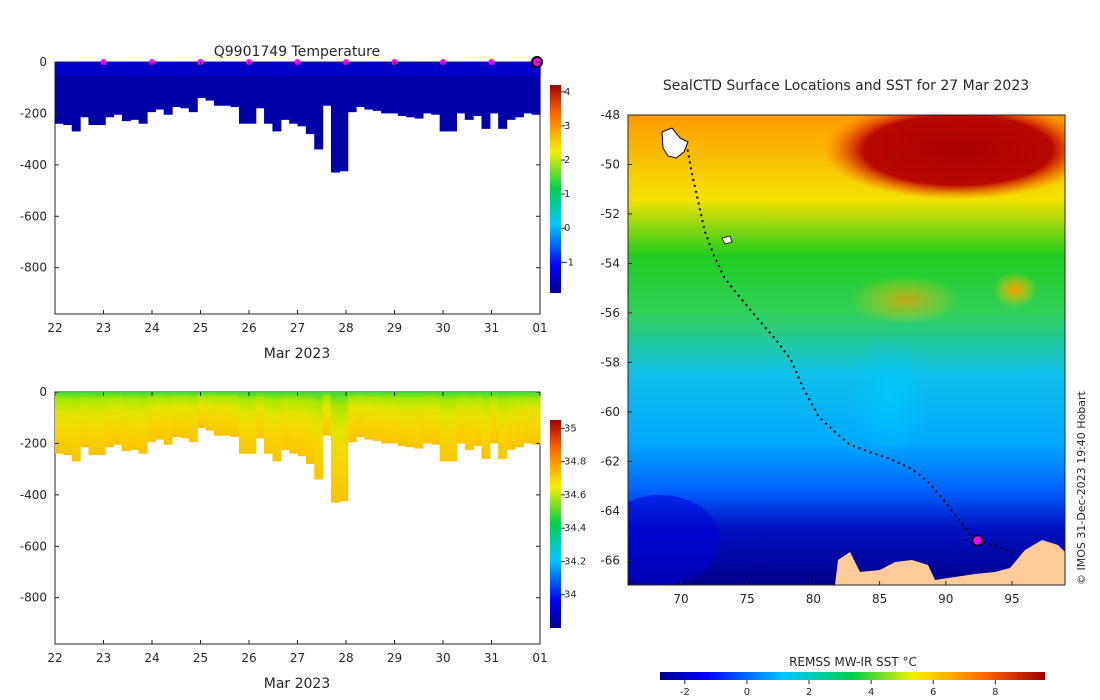 This screenshot has height=700, width=1100. What do you see at coordinates (394, 328) in the screenshot?
I see `x-tick-label: 29` at bounding box center [394, 328].